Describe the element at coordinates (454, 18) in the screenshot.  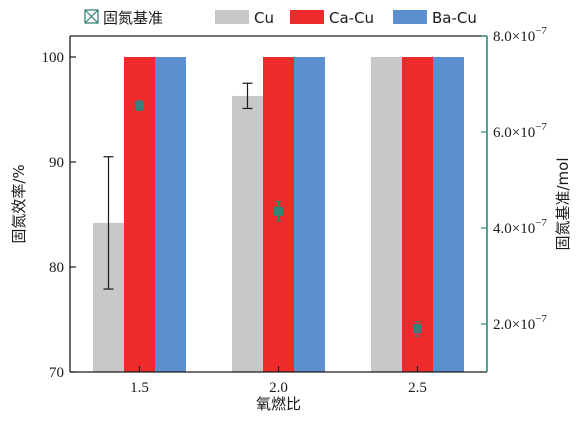
I see `legend-label-ba-cu: Ba-Cu` at that location.